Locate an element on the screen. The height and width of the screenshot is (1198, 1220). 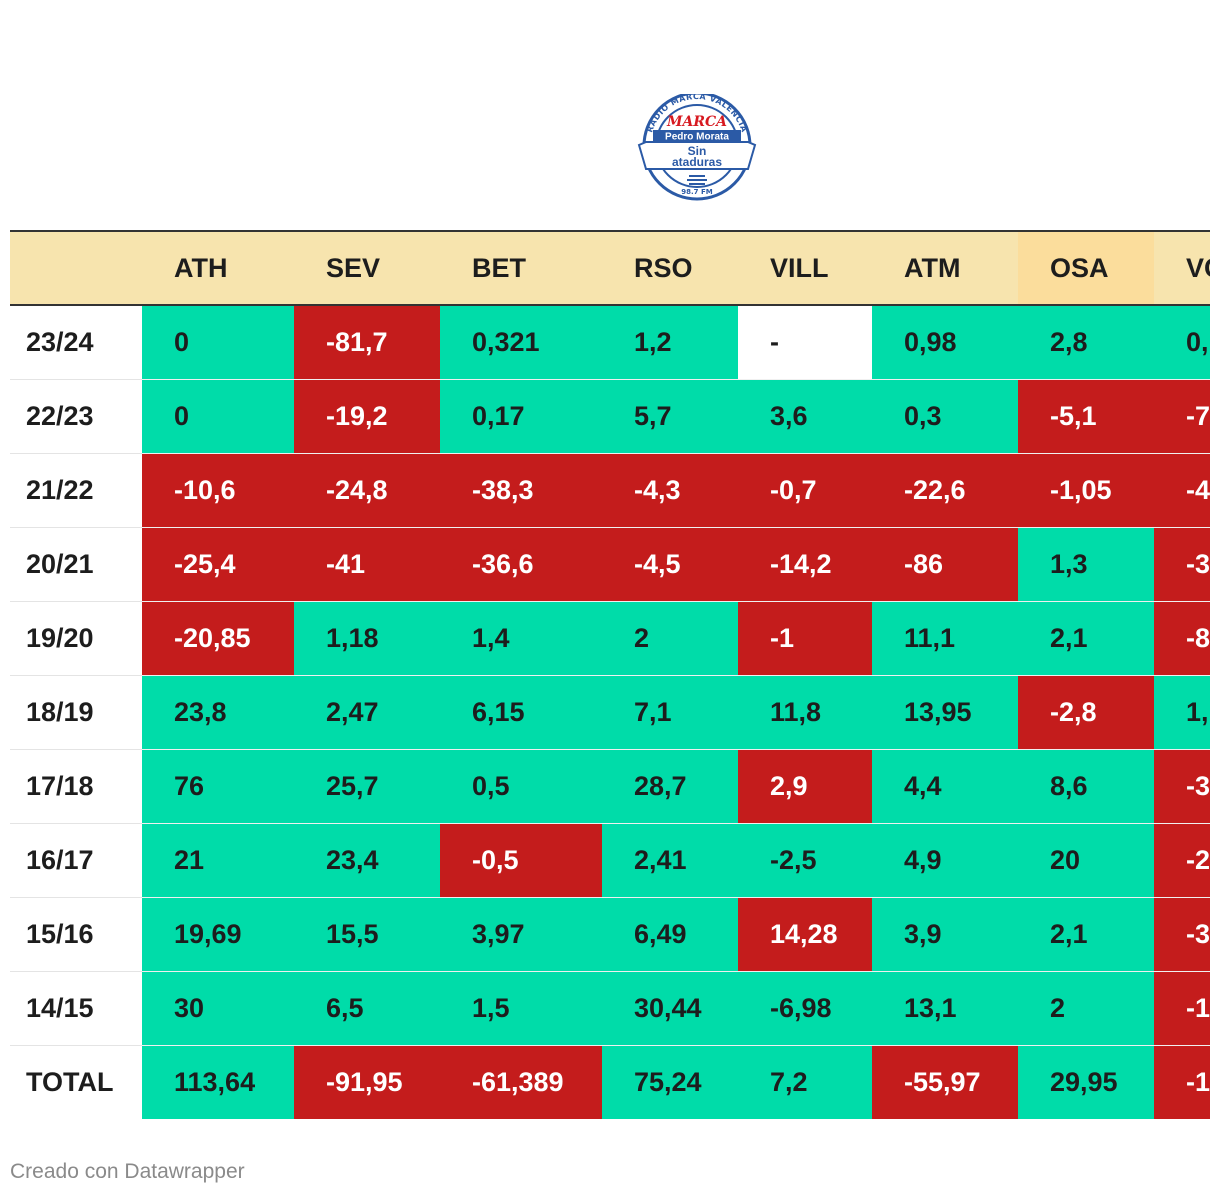
logo-line2: ataduras is located at coordinates (697, 162).